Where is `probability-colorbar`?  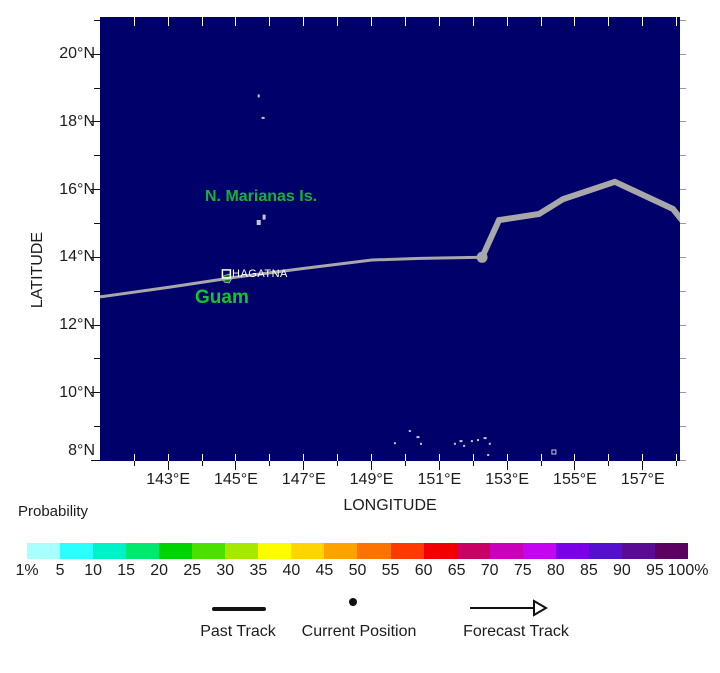 probability-colorbar is located at coordinates (357, 551).